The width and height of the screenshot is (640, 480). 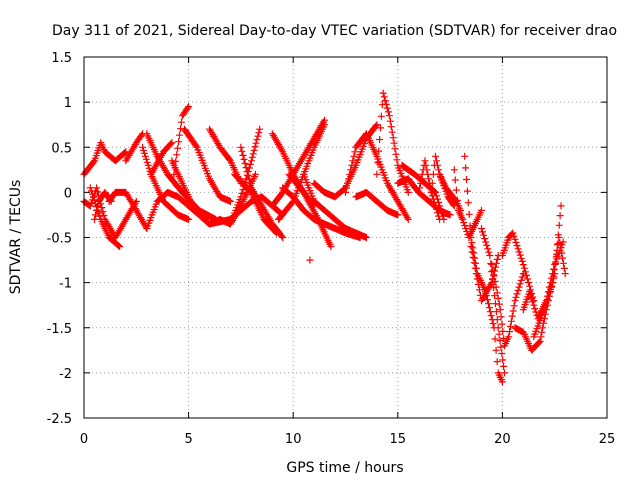 What do you see at coordinates (68, 193) in the screenshot?
I see `y-tick-label: 0` at bounding box center [68, 193].